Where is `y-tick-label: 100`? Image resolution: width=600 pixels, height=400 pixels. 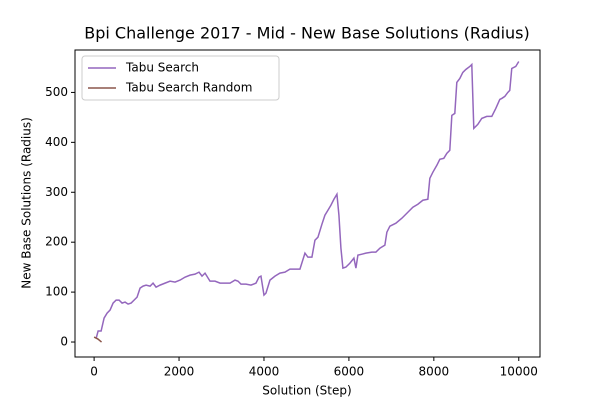 y-tick-label: 100 is located at coordinates (56, 292).